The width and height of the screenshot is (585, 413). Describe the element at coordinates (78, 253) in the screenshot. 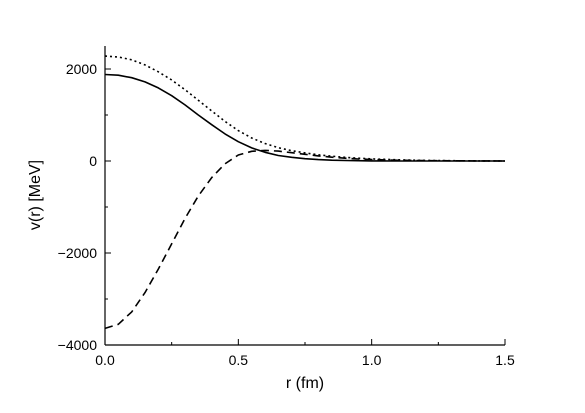

I see `y-tick-label: −2000` at that location.